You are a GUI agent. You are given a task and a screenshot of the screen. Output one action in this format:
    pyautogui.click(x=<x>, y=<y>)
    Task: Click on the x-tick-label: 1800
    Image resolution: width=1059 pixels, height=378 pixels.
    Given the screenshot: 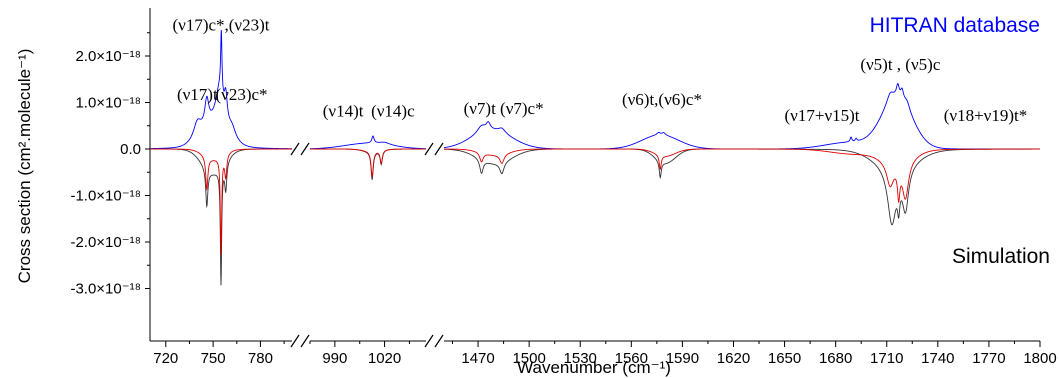 What is the action you would take?
    pyautogui.click(x=1039, y=358)
    